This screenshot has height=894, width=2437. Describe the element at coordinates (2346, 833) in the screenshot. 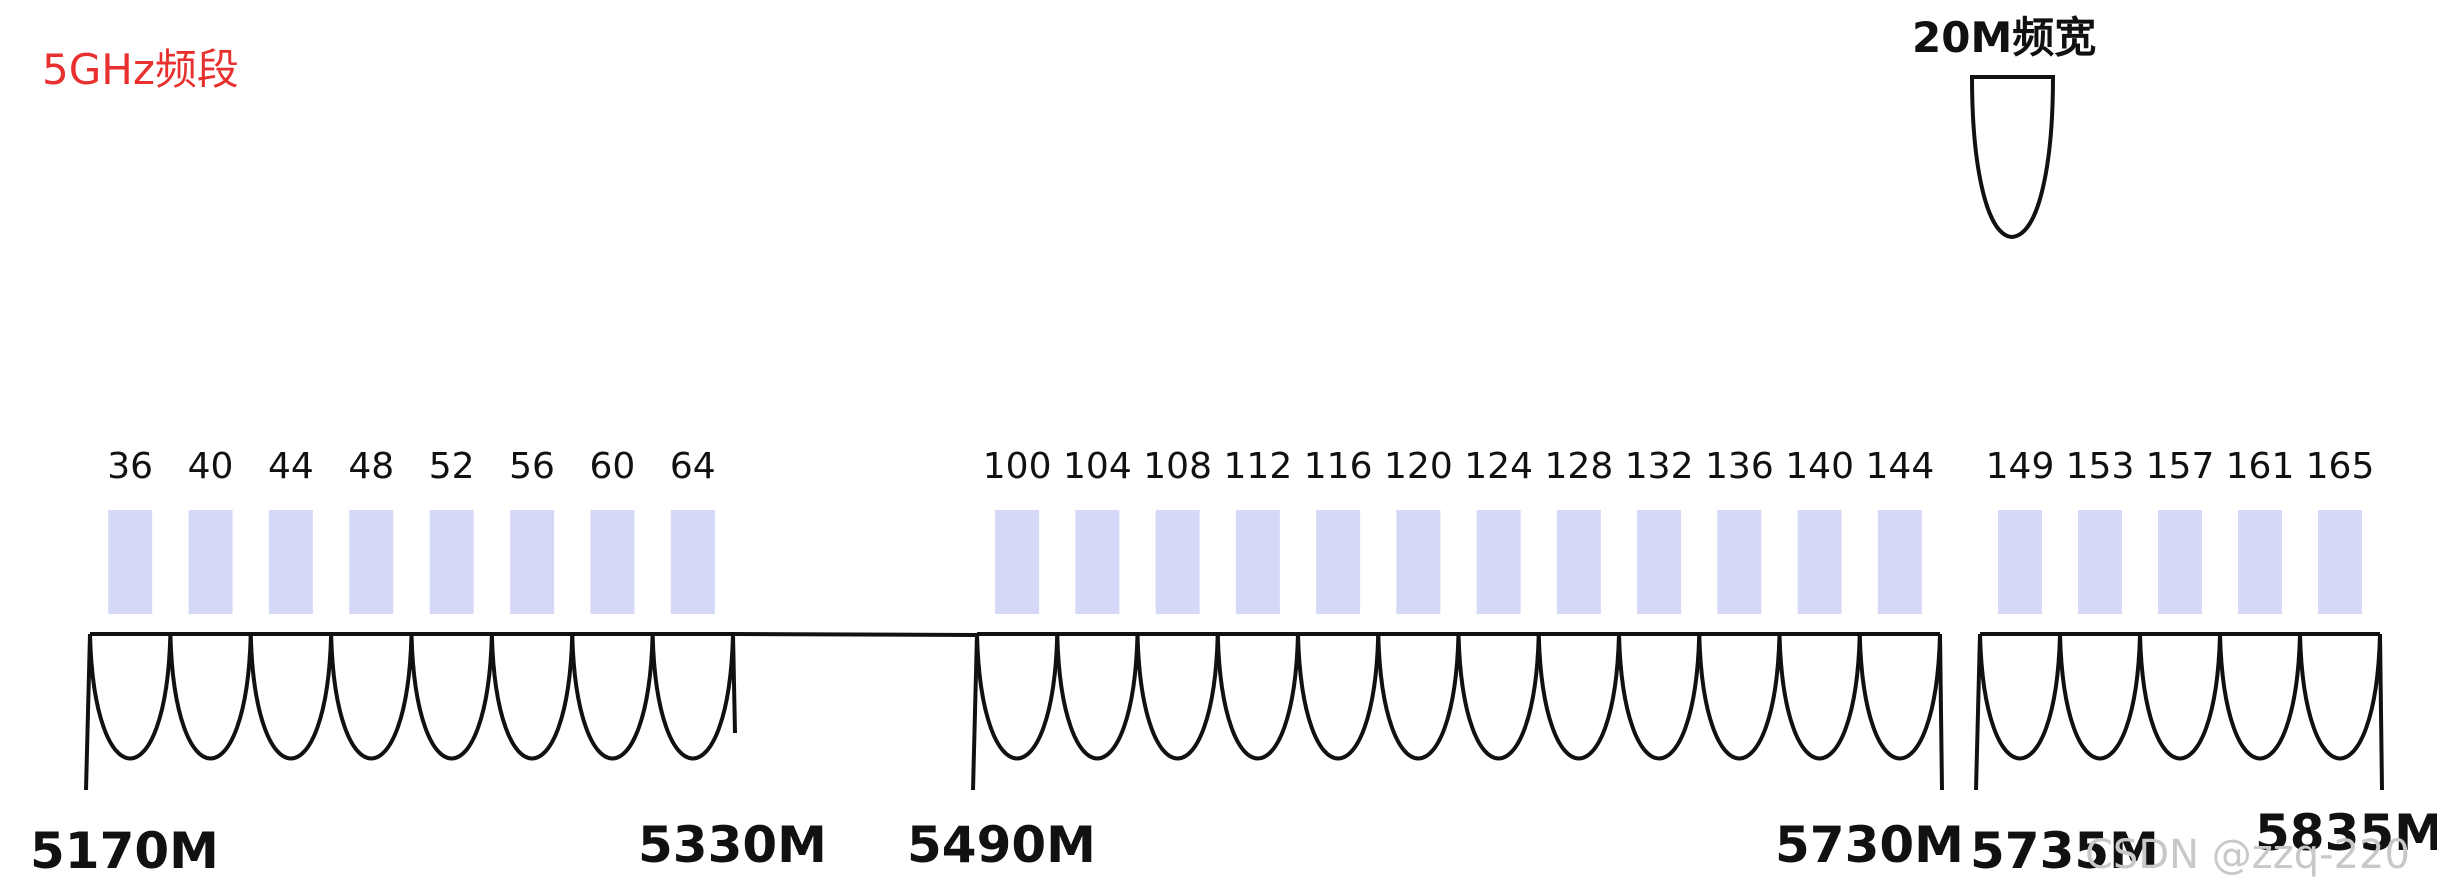

I see `end-frequency-label: 5835M` at that location.